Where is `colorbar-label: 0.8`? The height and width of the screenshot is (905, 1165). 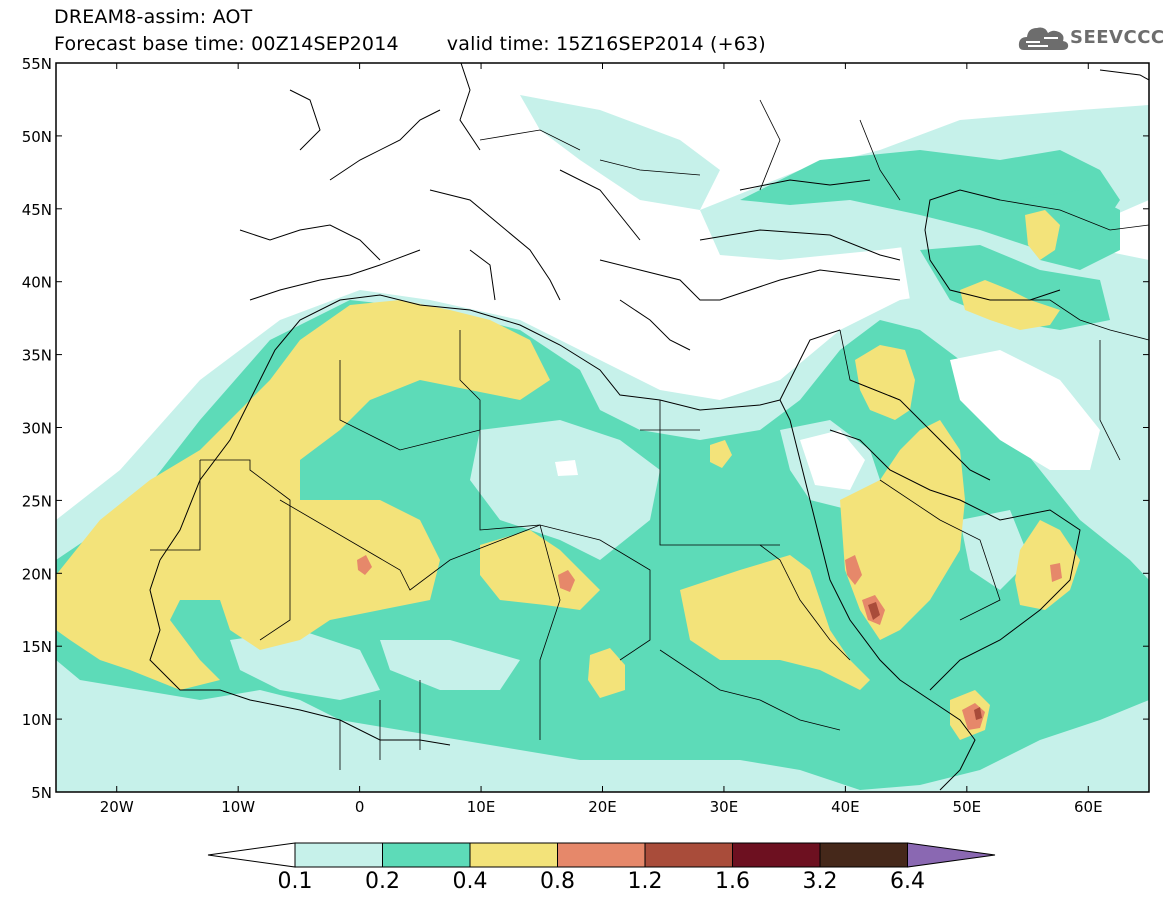 colorbar-label: 0.8 is located at coordinates (557, 881).